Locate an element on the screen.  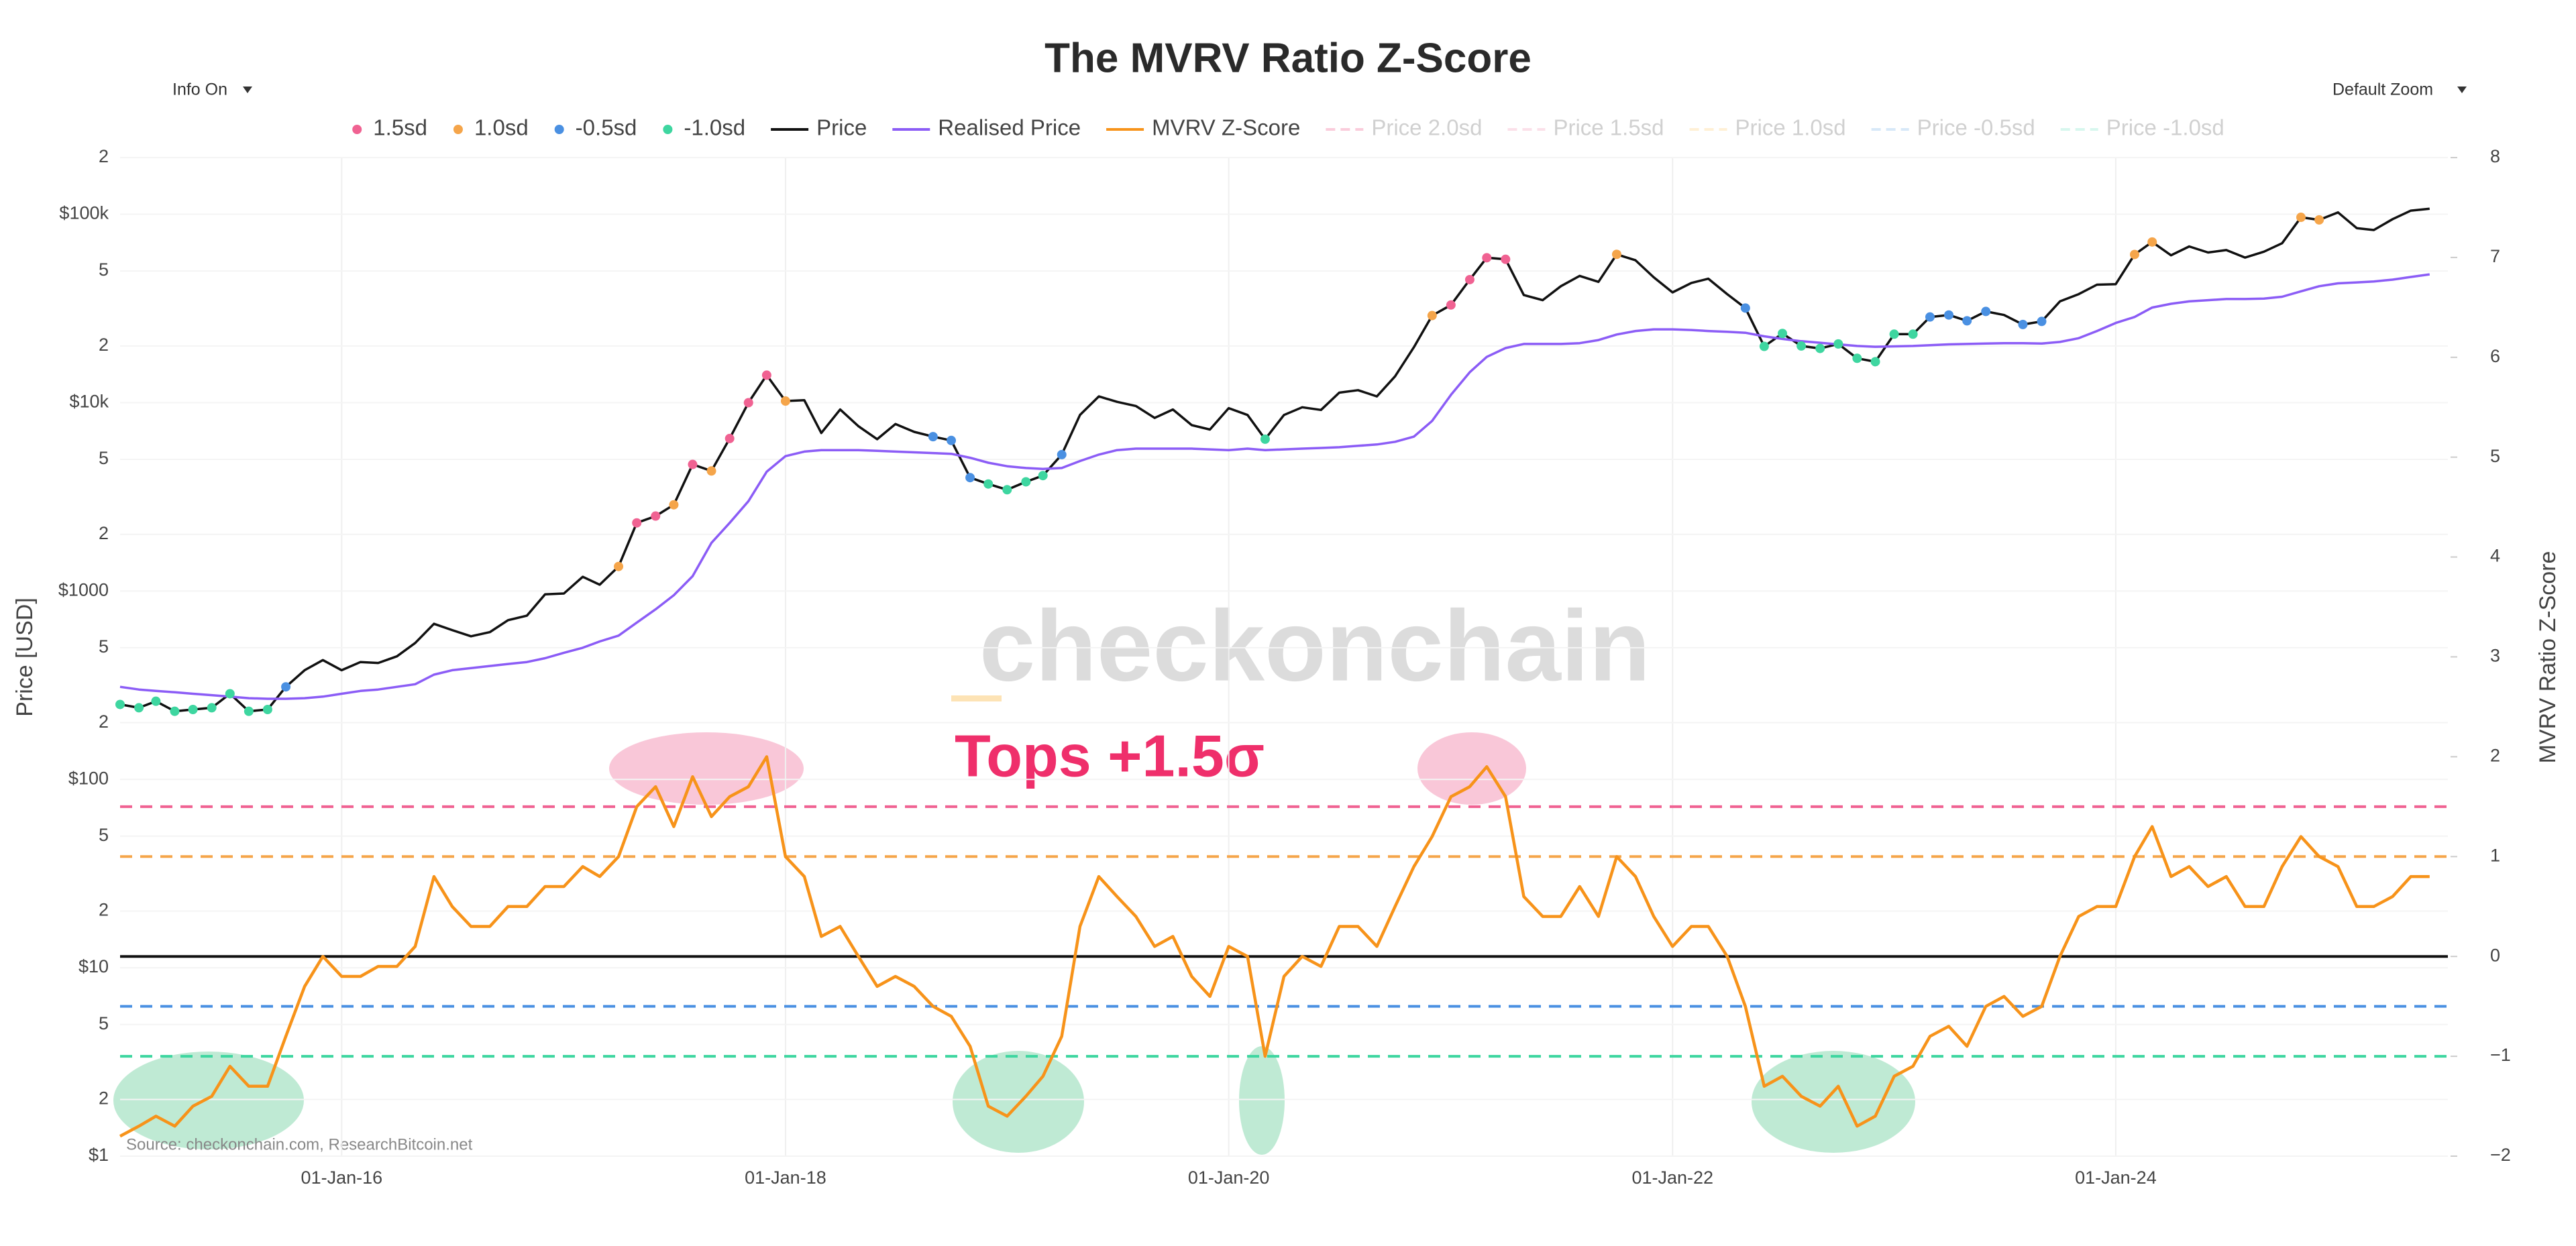
y2-axis-title: MVRV Ratio Z-Score is located at coordinates (2548, 657).